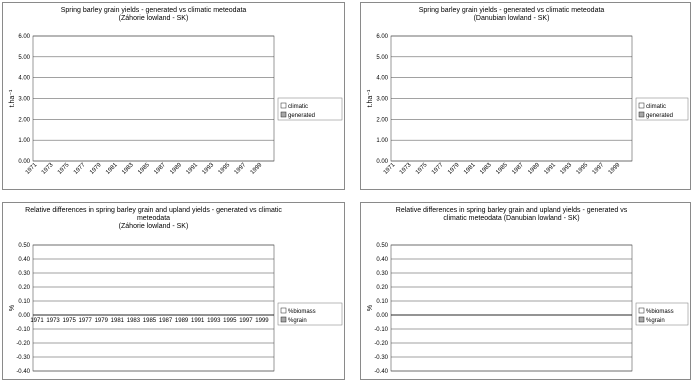  I want to click on chart-title-line: meteodata, so click(153, 218).